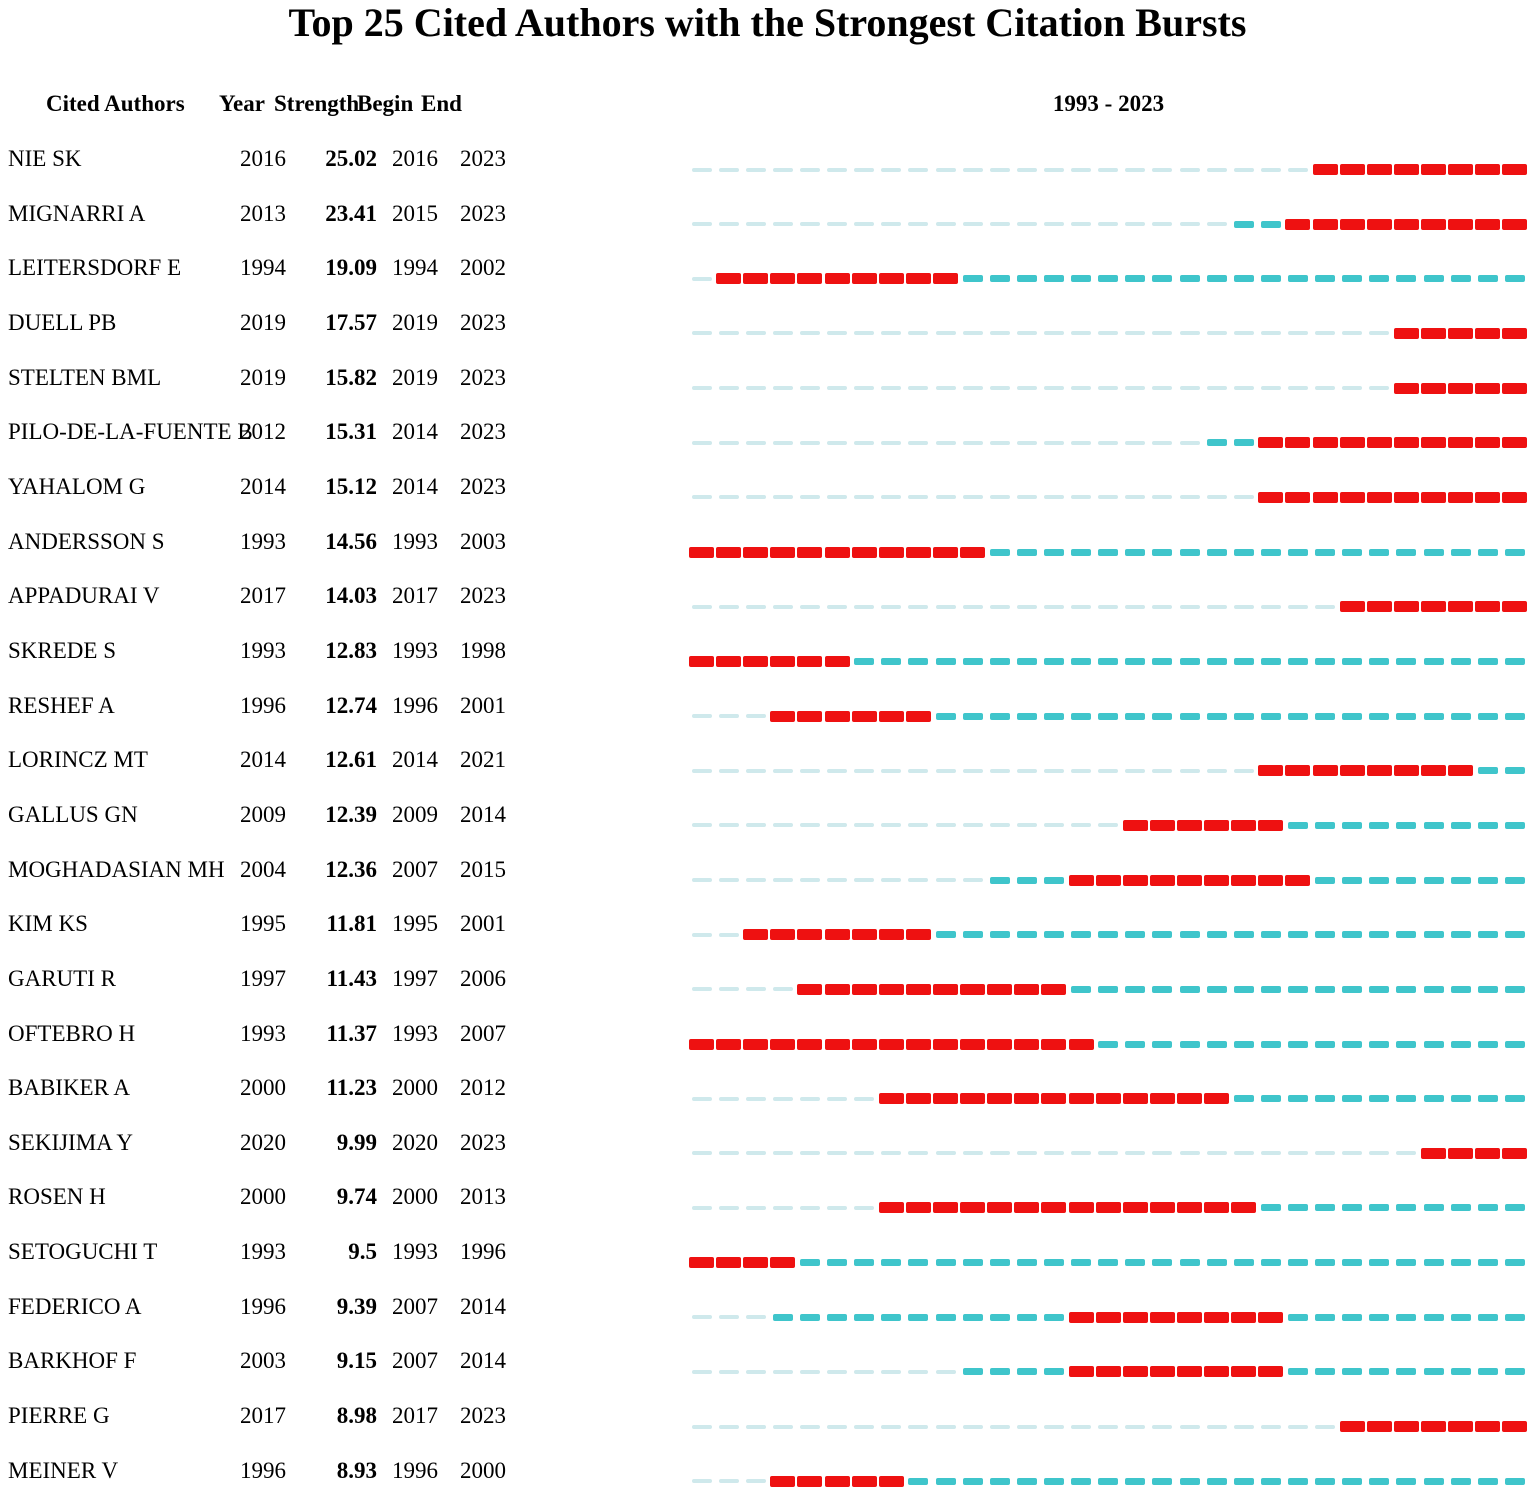  What do you see at coordinates (263, 322) in the screenshot?
I see `first-cited-year: 2019` at bounding box center [263, 322].